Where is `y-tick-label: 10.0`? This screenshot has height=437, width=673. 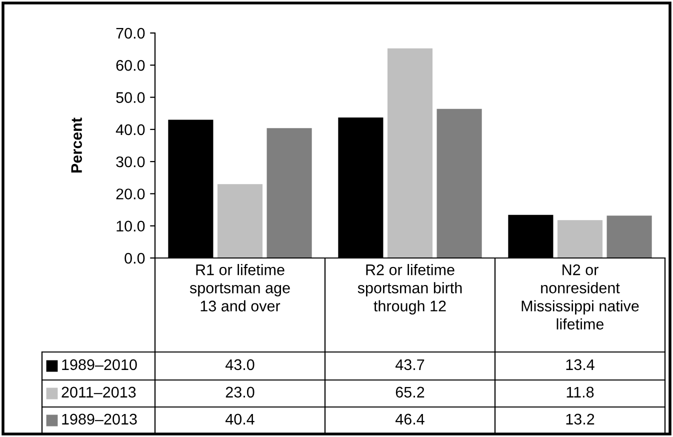
y-tick-label: 10.0 is located at coordinates (130, 226).